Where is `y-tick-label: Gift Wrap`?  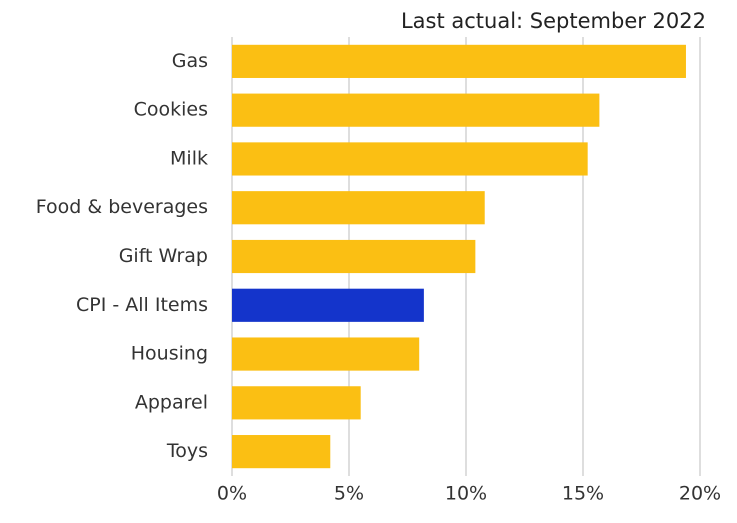
y-tick-label: Gift Wrap is located at coordinates (163, 256).